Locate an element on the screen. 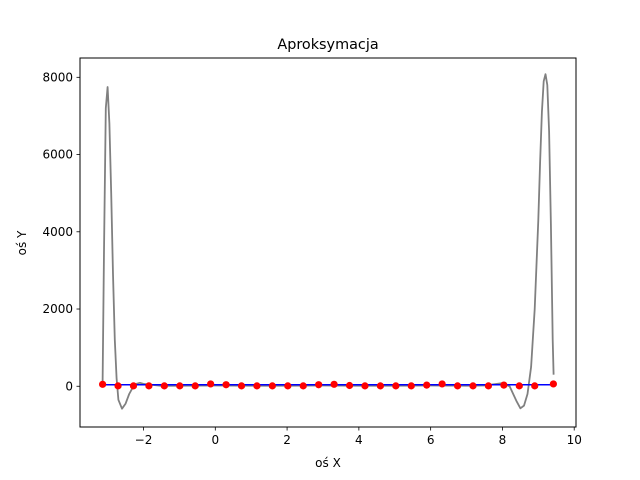 This screenshot has width=640, height=480. y-tick-label: 6000 is located at coordinates (57, 155).